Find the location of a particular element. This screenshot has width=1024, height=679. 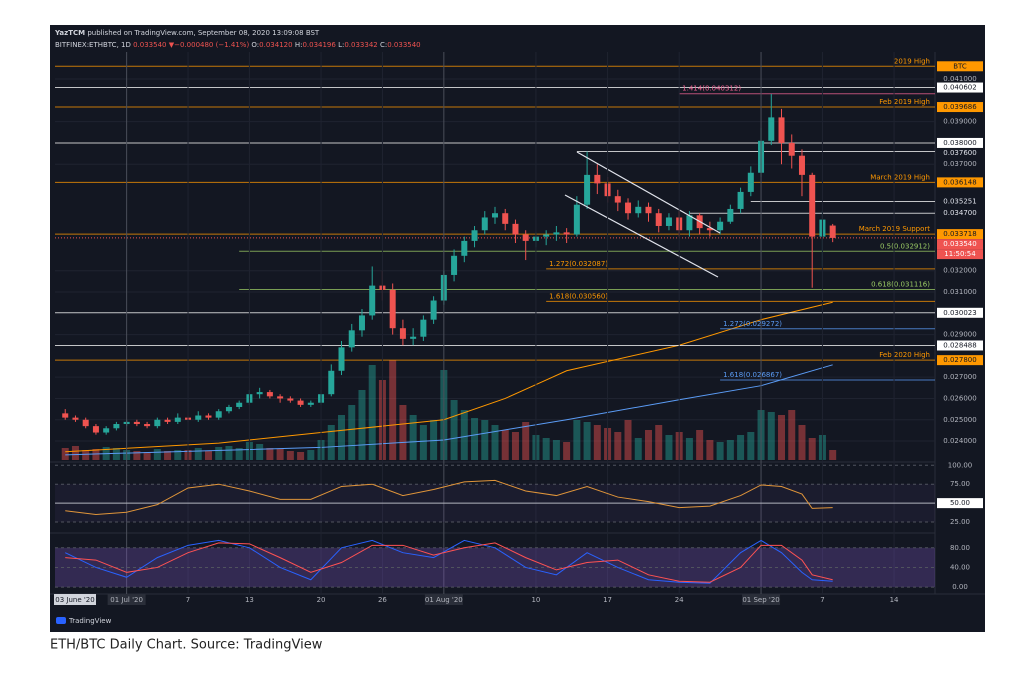

x-tick-label: 13 is located at coordinates (249, 600).